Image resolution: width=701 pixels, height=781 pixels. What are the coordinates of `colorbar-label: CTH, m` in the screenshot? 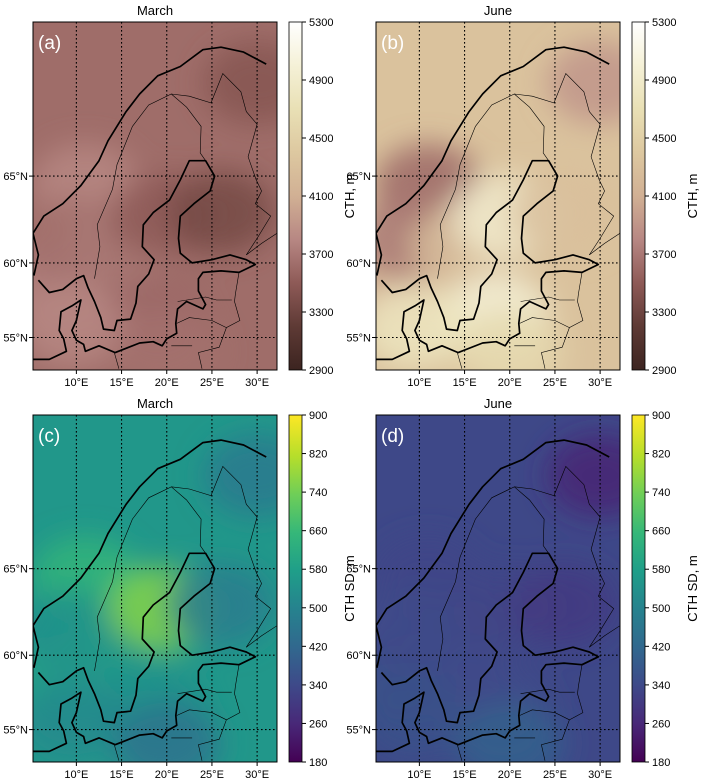 It's located at (692, 196).